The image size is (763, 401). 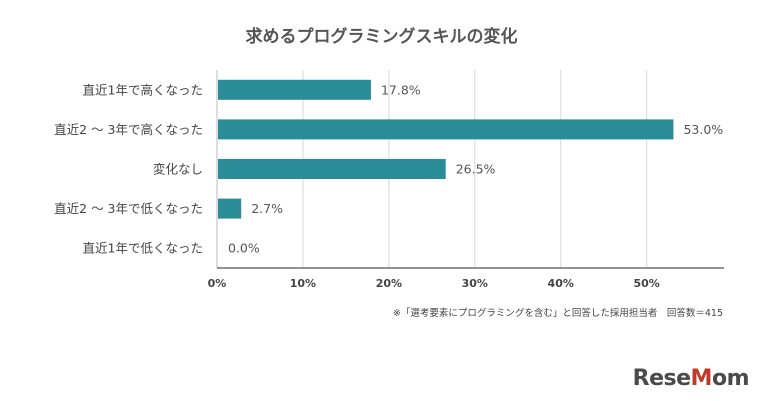 I want to click on x-tick-label: 40%, so click(x=561, y=283).